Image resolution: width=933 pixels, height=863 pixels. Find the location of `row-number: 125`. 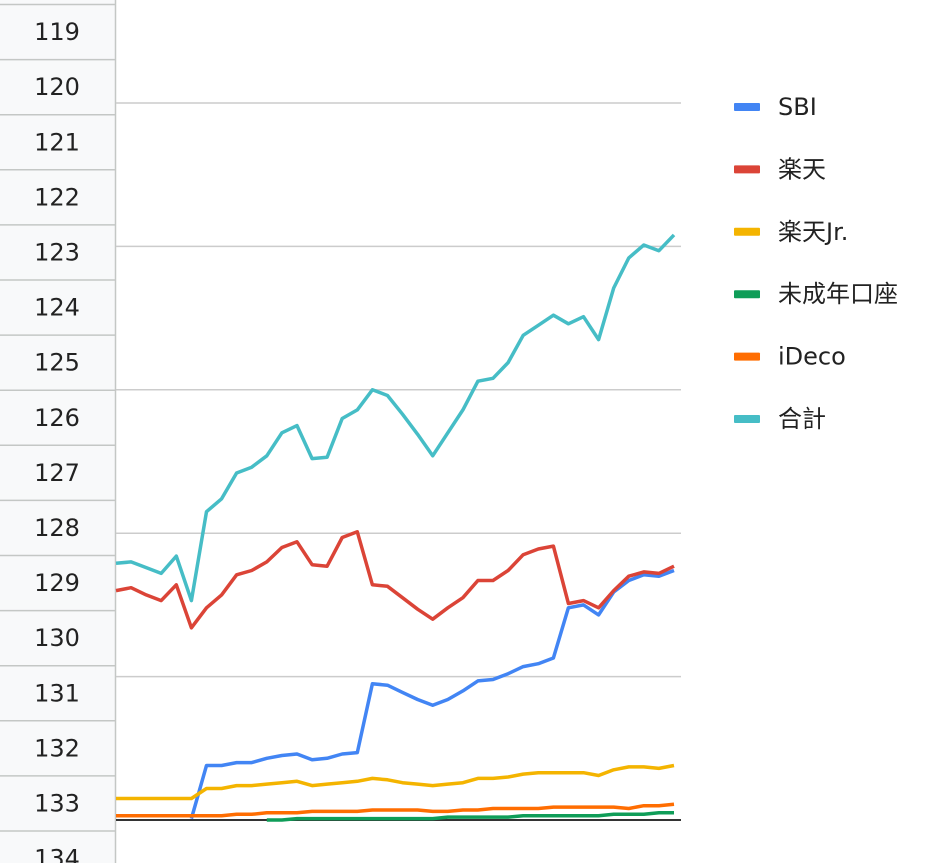

row-number: 125 is located at coordinates (57, 363).